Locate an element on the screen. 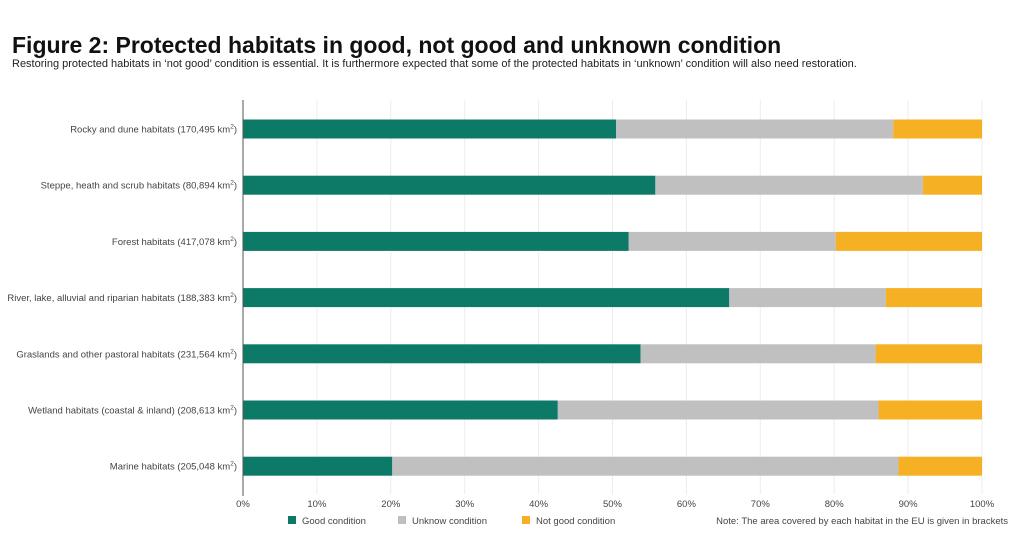  x-tick-label: 40% is located at coordinates (539, 504).